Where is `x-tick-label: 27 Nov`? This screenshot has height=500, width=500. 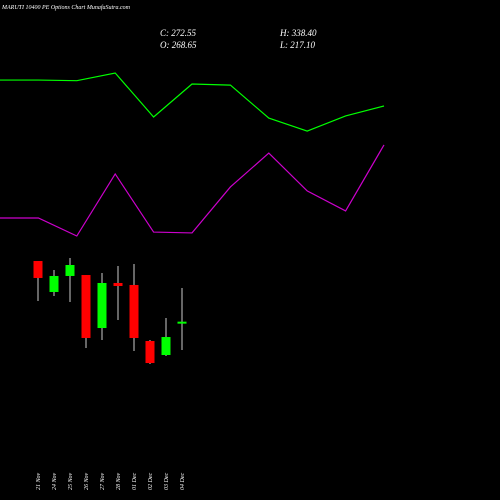 x-tick-label: 27 Nov is located at coordinates (103, 481).